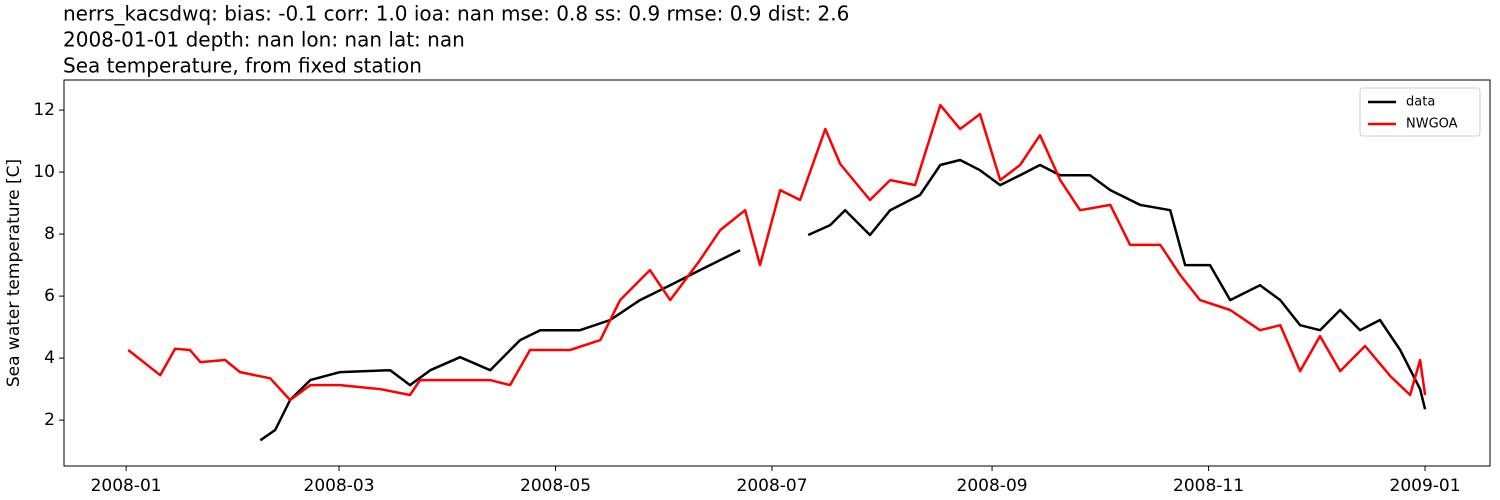 This screenshot has width=1500, height=500. Describe the element at coordinates (1420, 102) in the screenshot. I see `legend-label: data` at that location.